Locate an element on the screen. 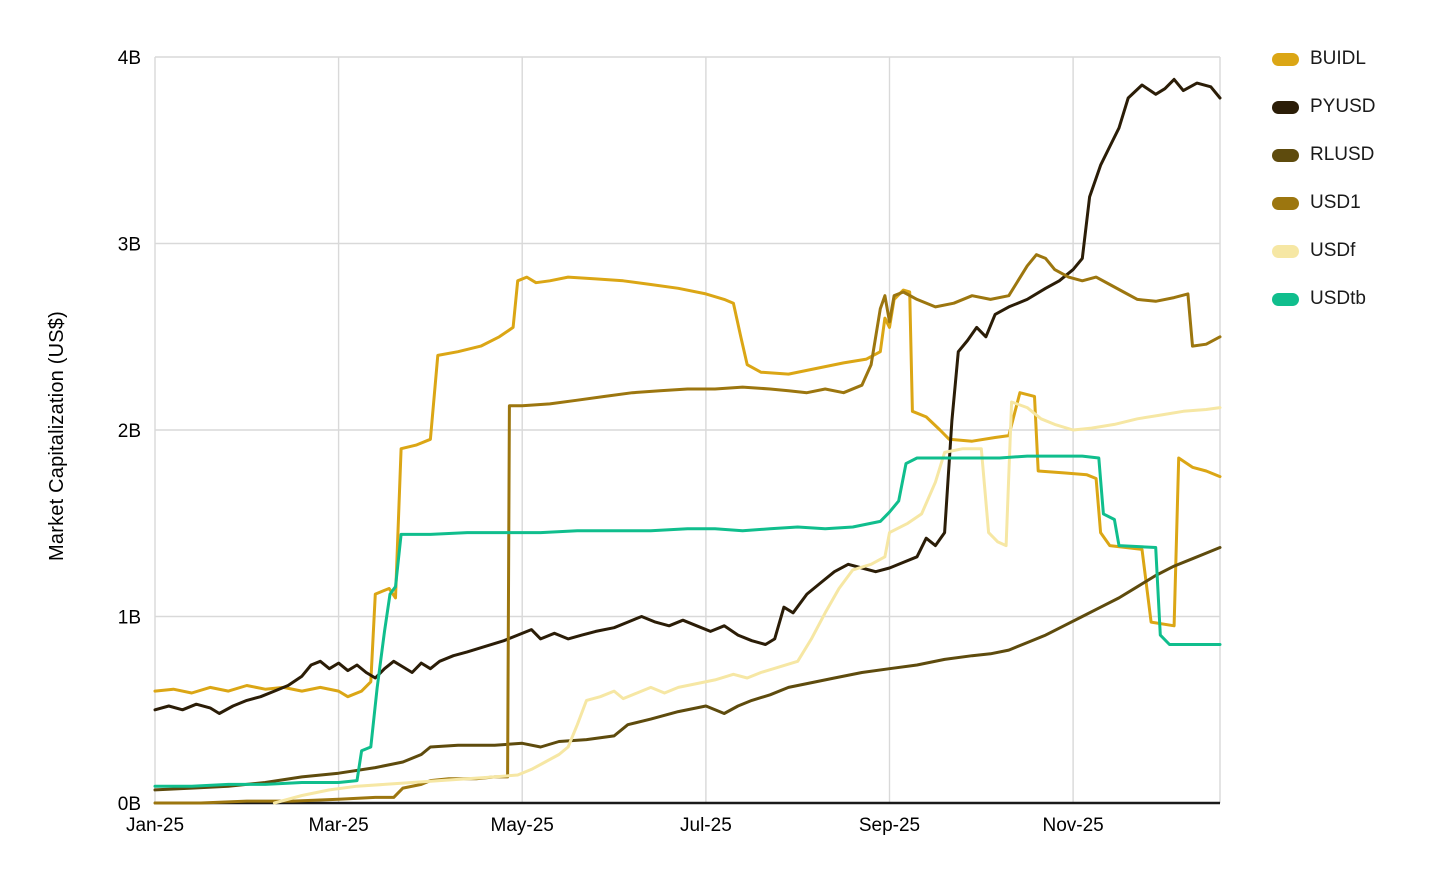 The width and height of the screenshot is (1444, 892). x-tick-label: May-25 is located at coordinates (522, 825).